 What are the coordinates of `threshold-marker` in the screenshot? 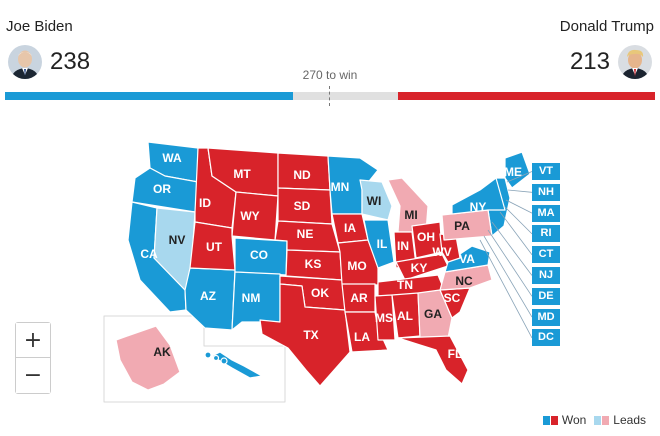 It's located at (329, 96).